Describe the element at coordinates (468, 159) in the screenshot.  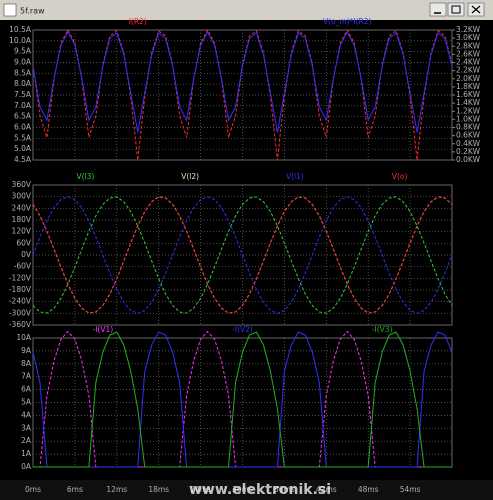
I see `y2-tick-label: 0.0KW` at that location.